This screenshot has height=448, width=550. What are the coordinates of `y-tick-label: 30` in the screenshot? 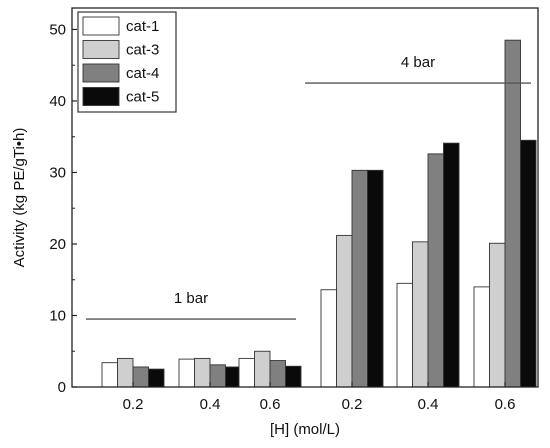 It's located at (57, 172).